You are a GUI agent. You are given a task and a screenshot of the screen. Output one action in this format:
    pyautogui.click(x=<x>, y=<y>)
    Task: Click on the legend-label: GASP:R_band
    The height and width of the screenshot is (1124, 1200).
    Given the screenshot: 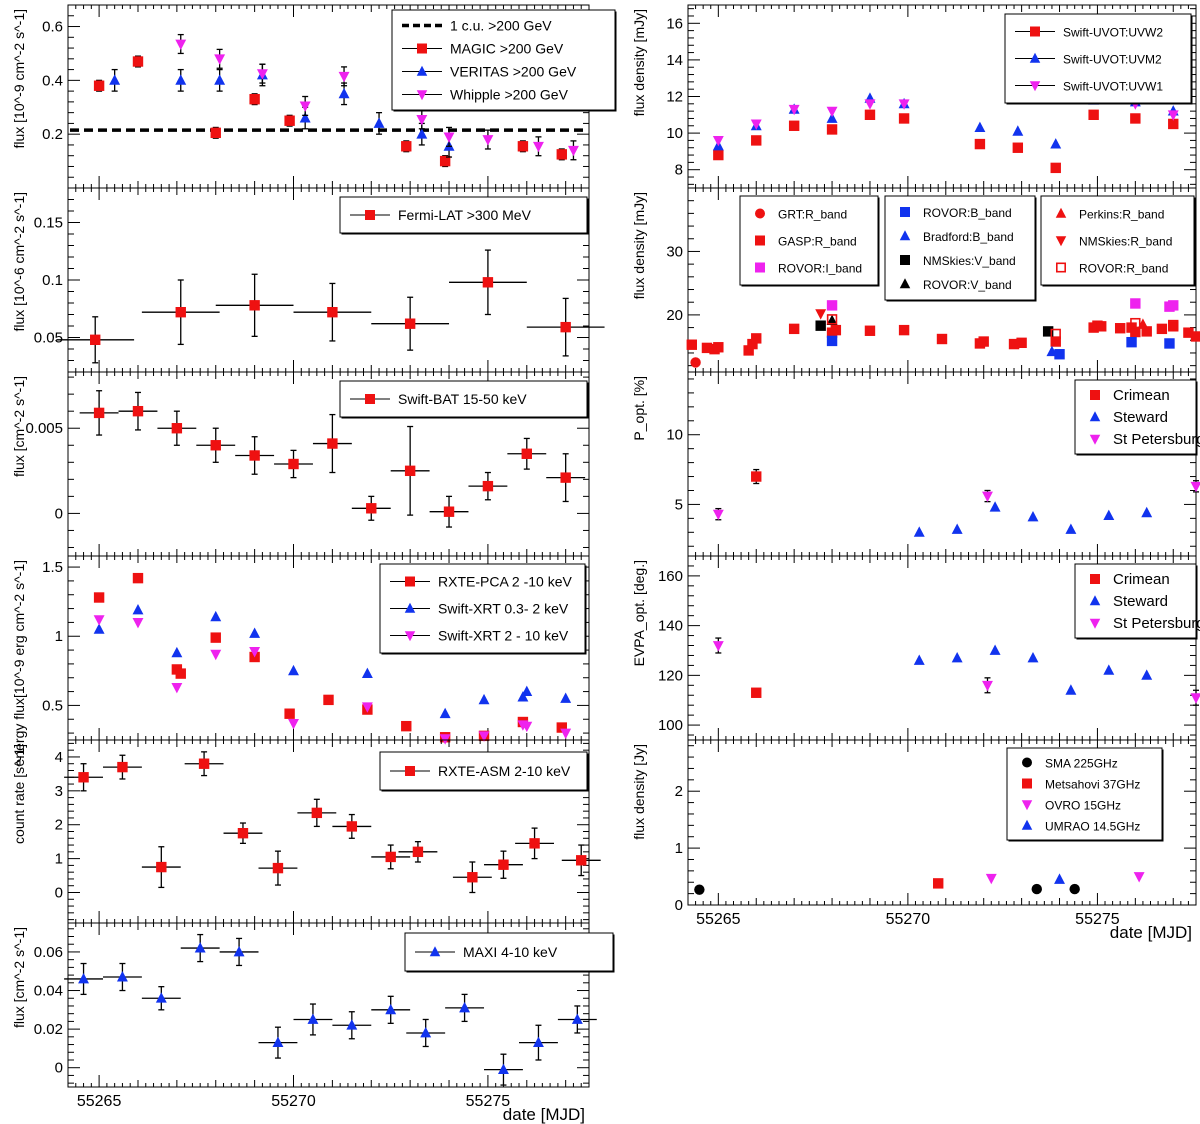 What is the action you would take?
    pyautogui.click(x=817, y=242)
    